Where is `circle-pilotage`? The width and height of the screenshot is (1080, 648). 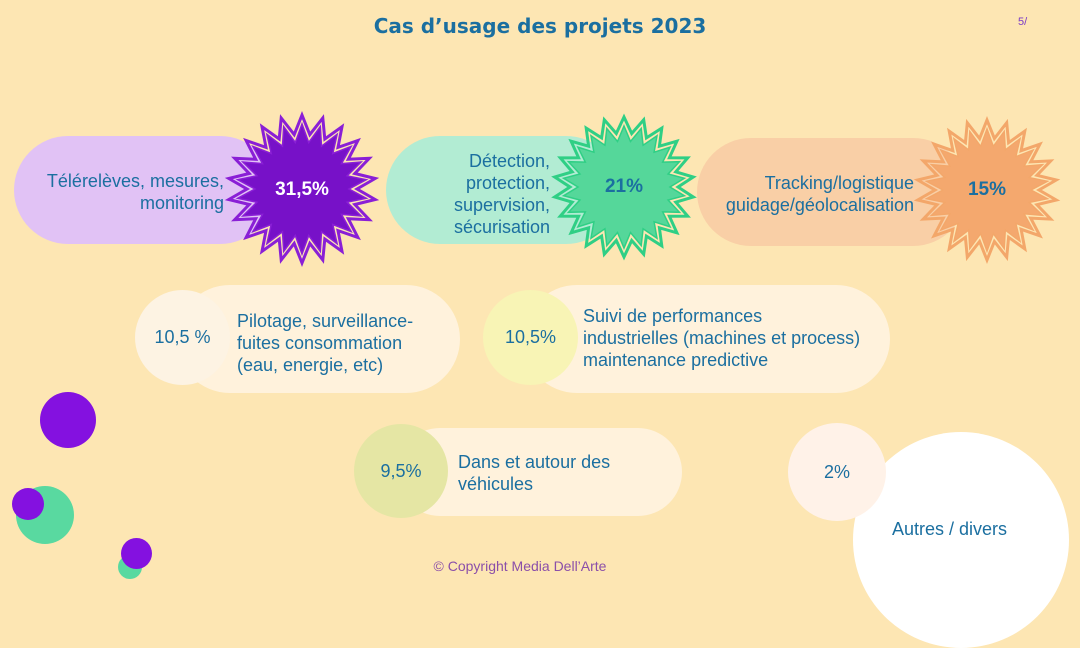
circle-pilotage is located at coordinates (182, 337).